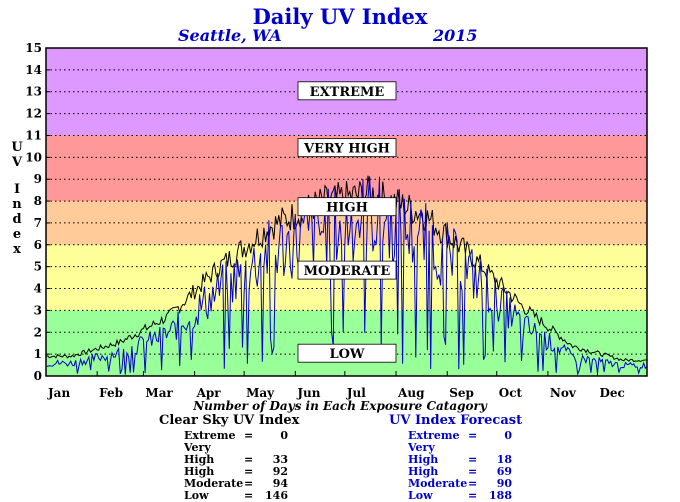 Image resolution: width=680 pixels, height=502 pixels. Describe the element at coordinates (356, 393) in the screenshot. I see `x-tick-label: Jul` at that location.